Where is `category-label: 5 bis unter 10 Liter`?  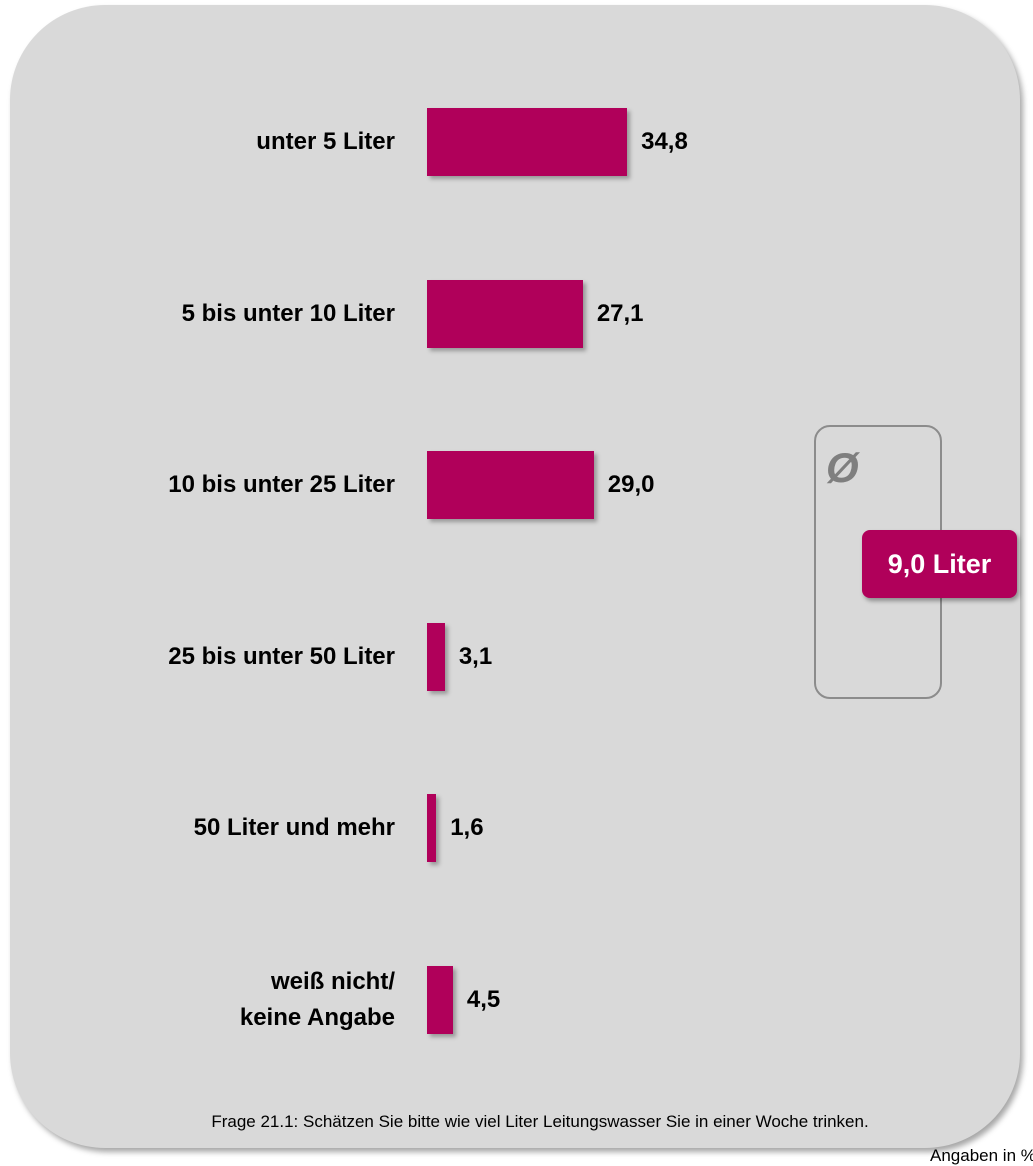 category-label: 5 bis unter 10 Liter is located at coordinates (288, 313).